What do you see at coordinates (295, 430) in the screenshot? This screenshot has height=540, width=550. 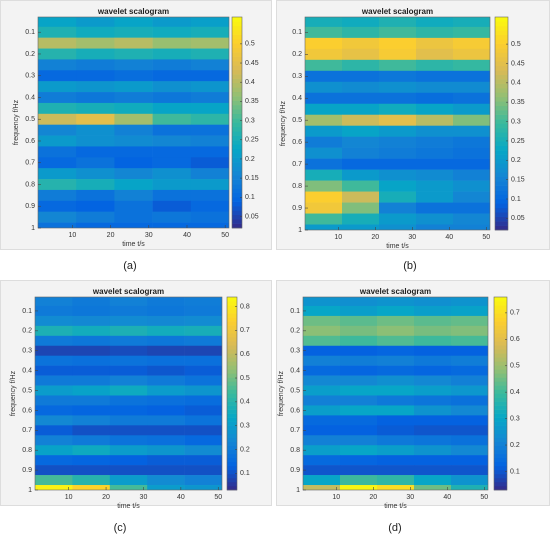 I see `y-tick-label: 0.7` at bounding box center [295, 430].